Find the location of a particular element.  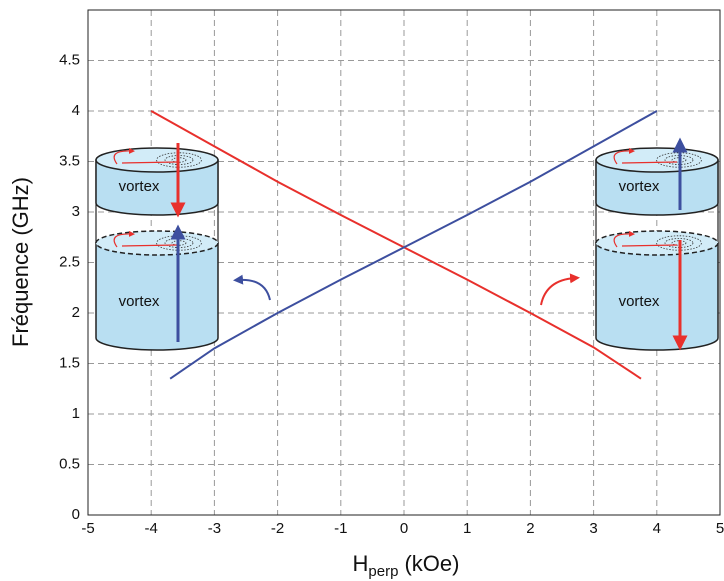

x-axis-label-sub: perp is located at coordinates (383, 571).